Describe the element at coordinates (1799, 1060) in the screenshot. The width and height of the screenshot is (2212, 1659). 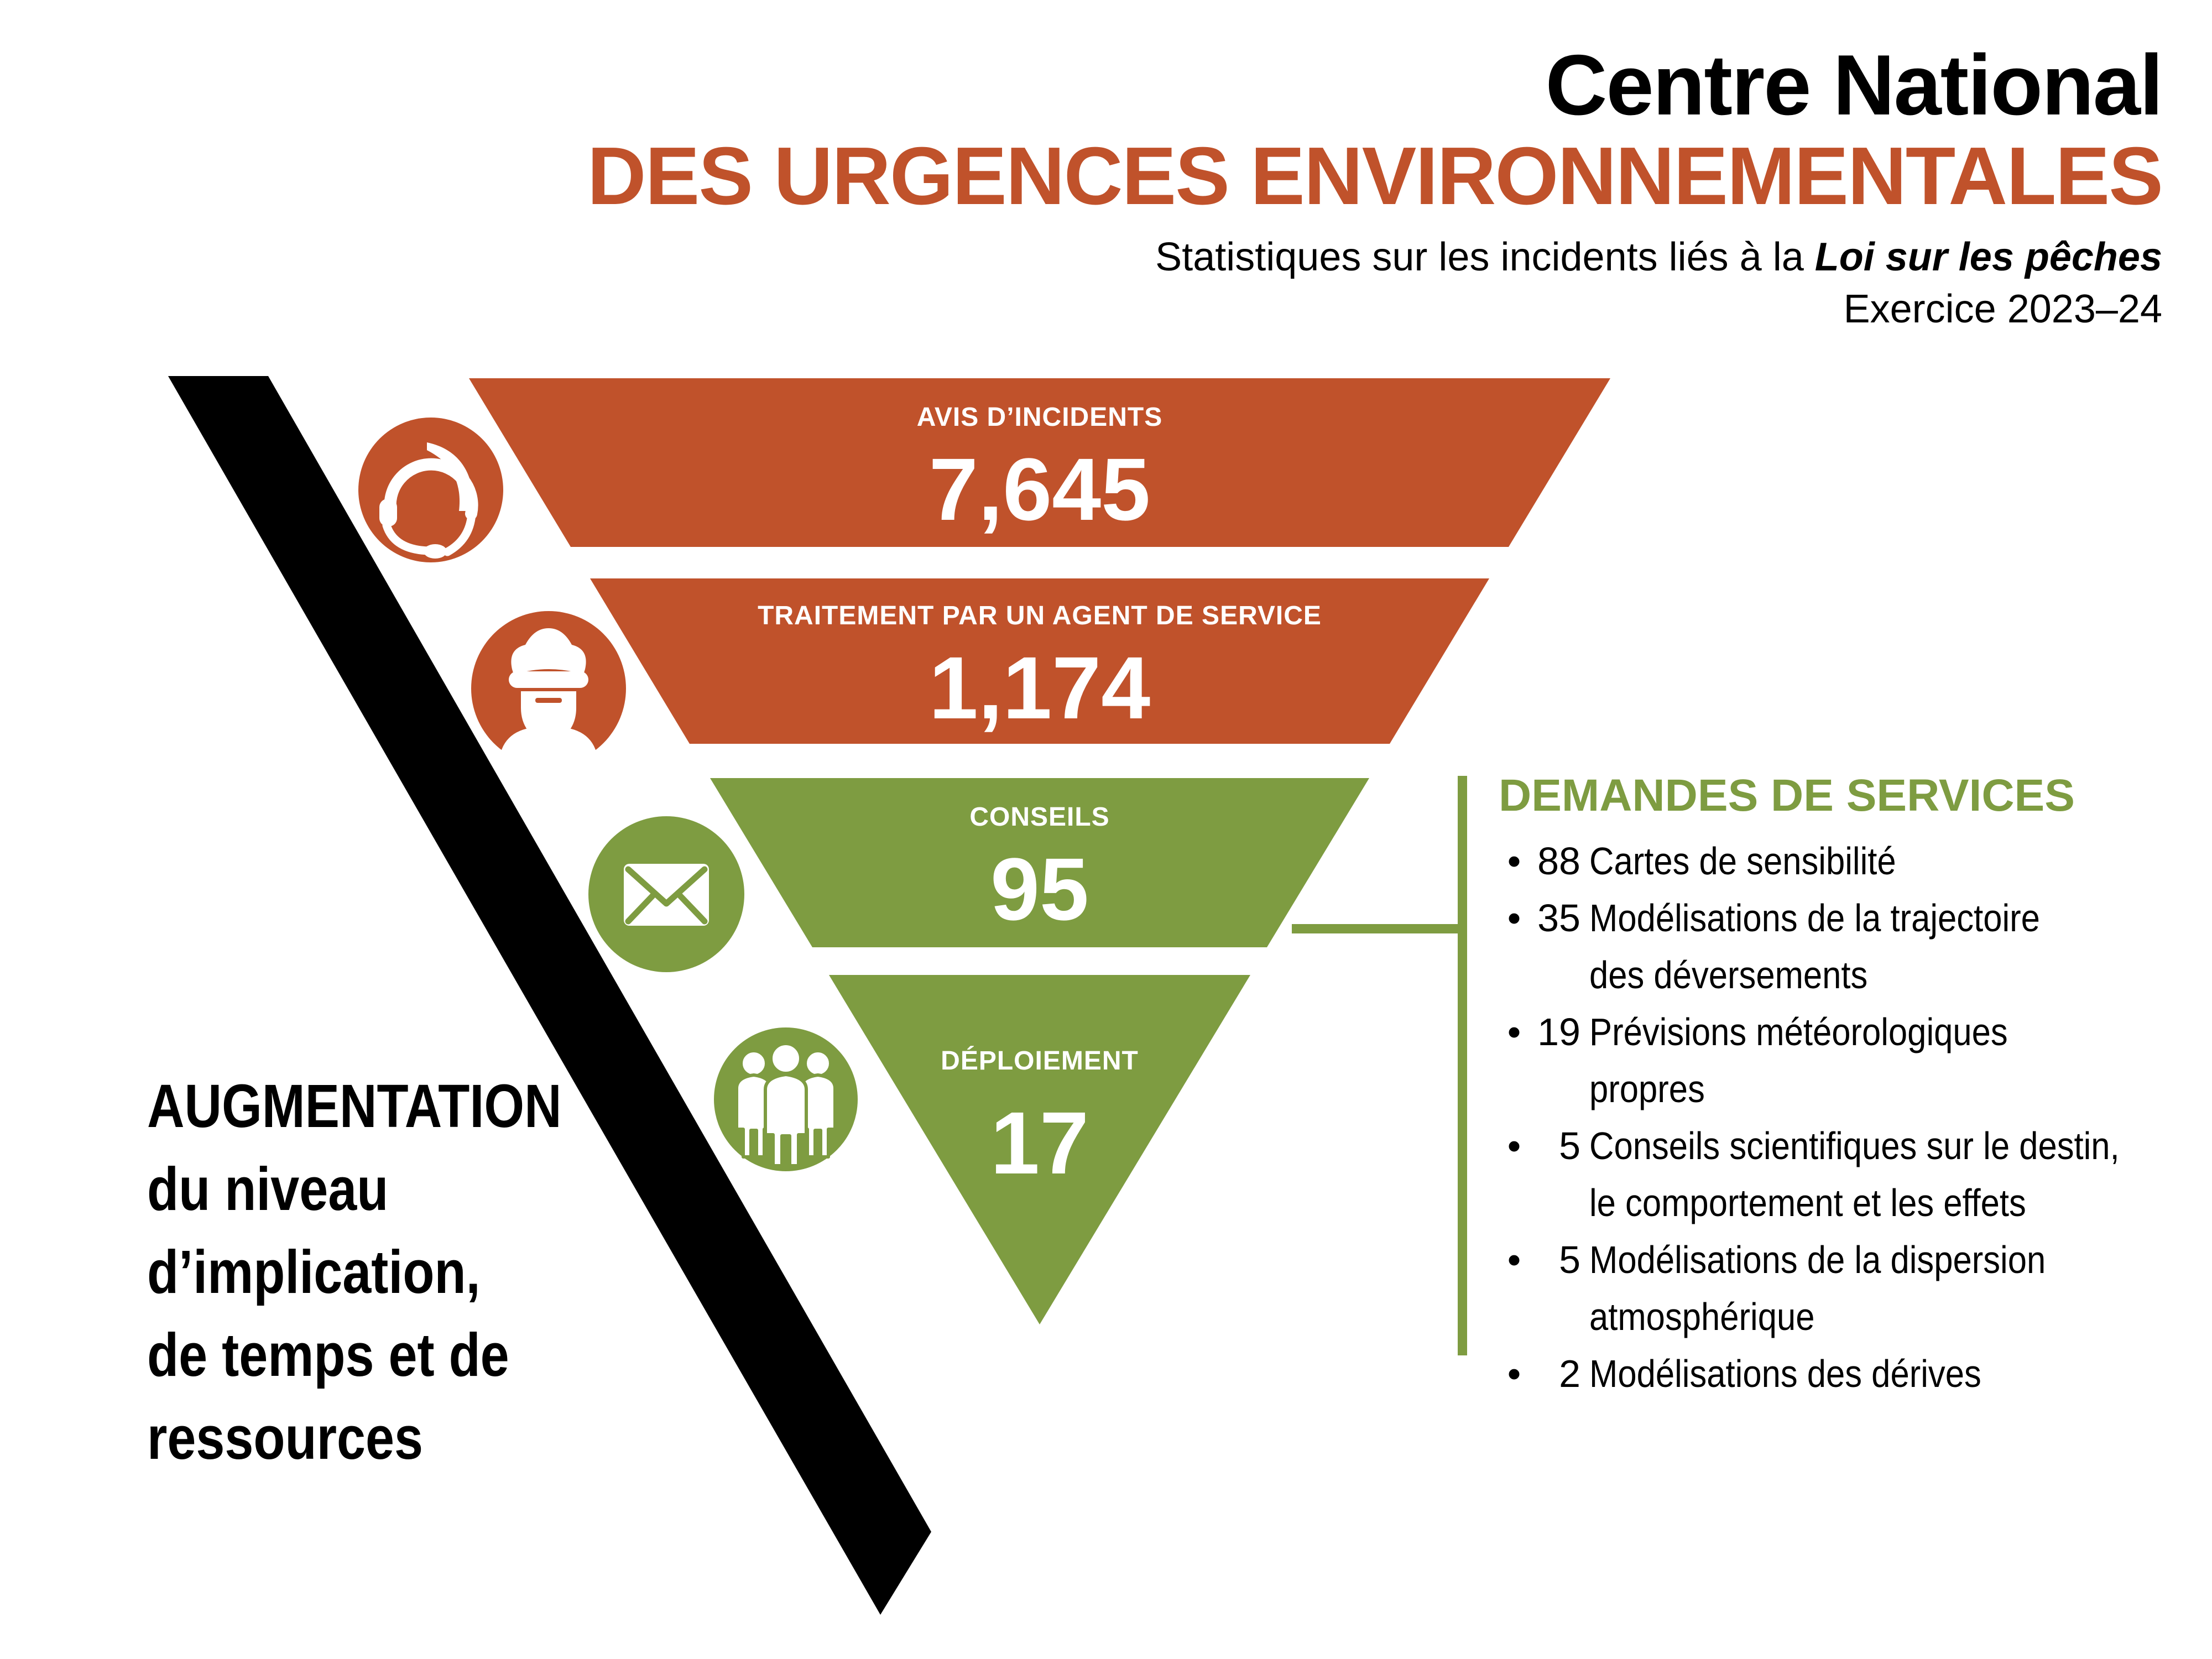
I see `service-label: Prévisions météorologiques propres` at that location.